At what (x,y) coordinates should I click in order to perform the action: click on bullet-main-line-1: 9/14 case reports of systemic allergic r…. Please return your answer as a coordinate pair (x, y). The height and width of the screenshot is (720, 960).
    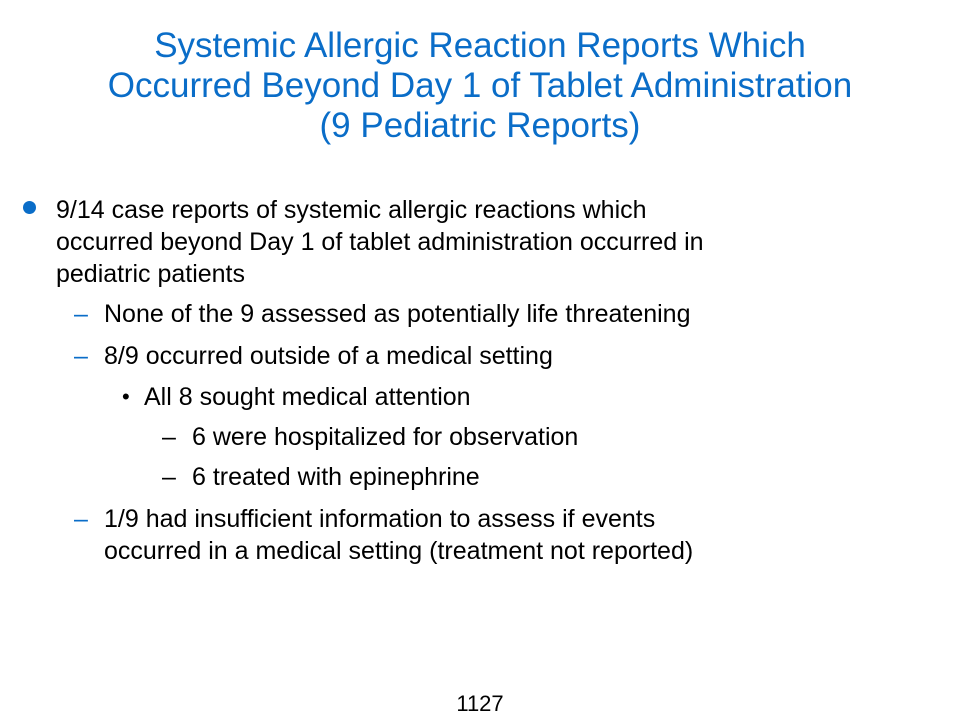
    Looking at the image, I should click on (351, 210).